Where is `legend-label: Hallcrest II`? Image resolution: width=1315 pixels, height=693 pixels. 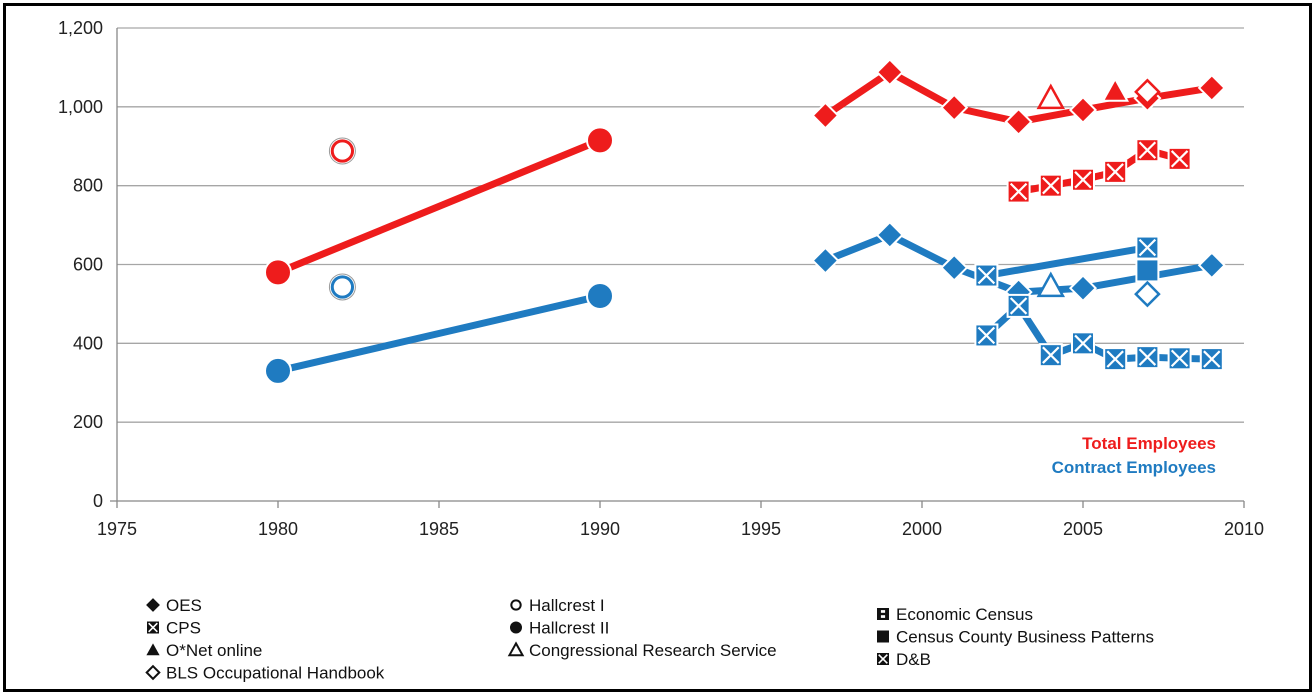 legend-label: Hallcrest II is located at coordinates (569, 628).